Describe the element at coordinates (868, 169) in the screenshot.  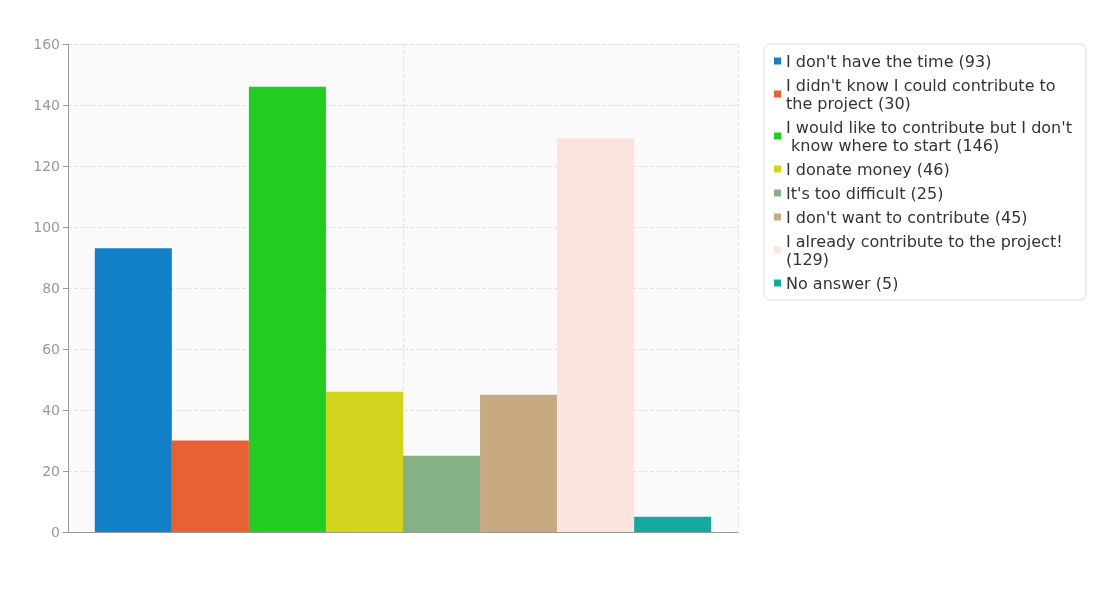
I see `legend-label: I donate money (46)` at that location.